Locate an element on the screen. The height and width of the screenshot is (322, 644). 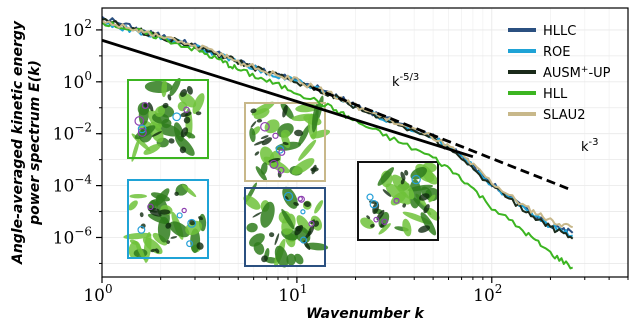
x-tick-exponent: 0 is located at coordinates (109, 289).